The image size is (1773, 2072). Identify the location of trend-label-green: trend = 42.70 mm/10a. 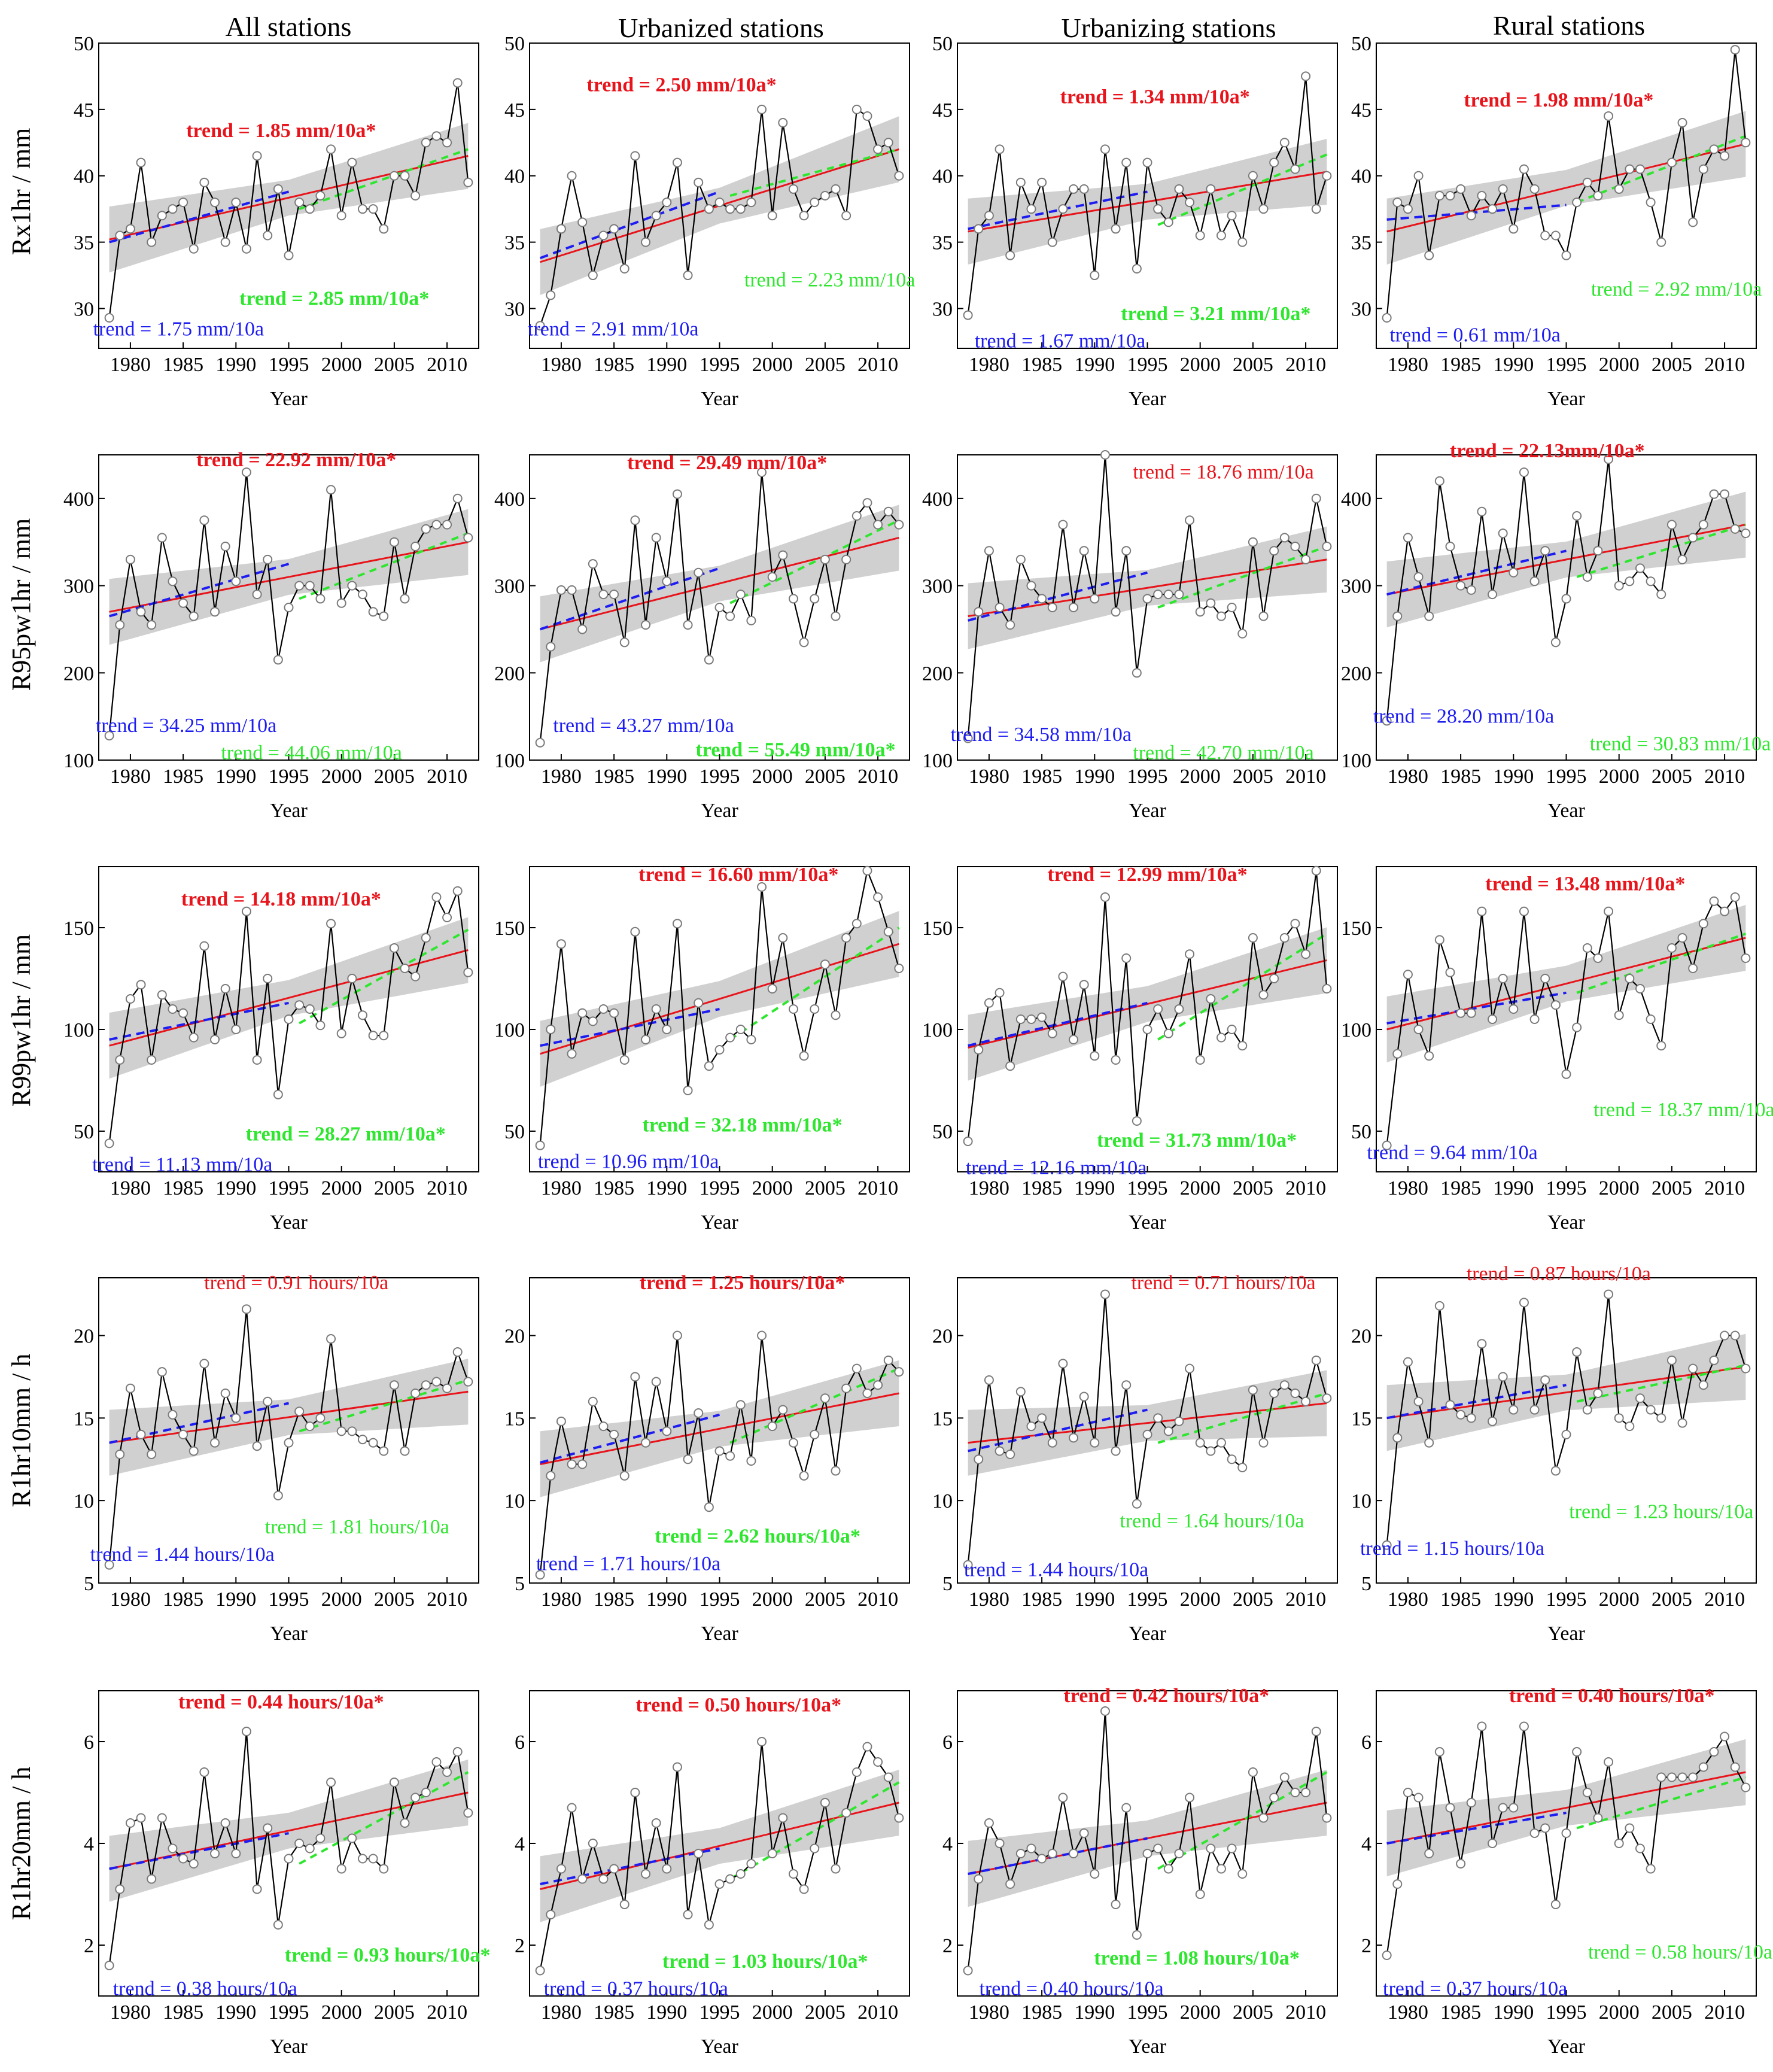
(1223, 753).